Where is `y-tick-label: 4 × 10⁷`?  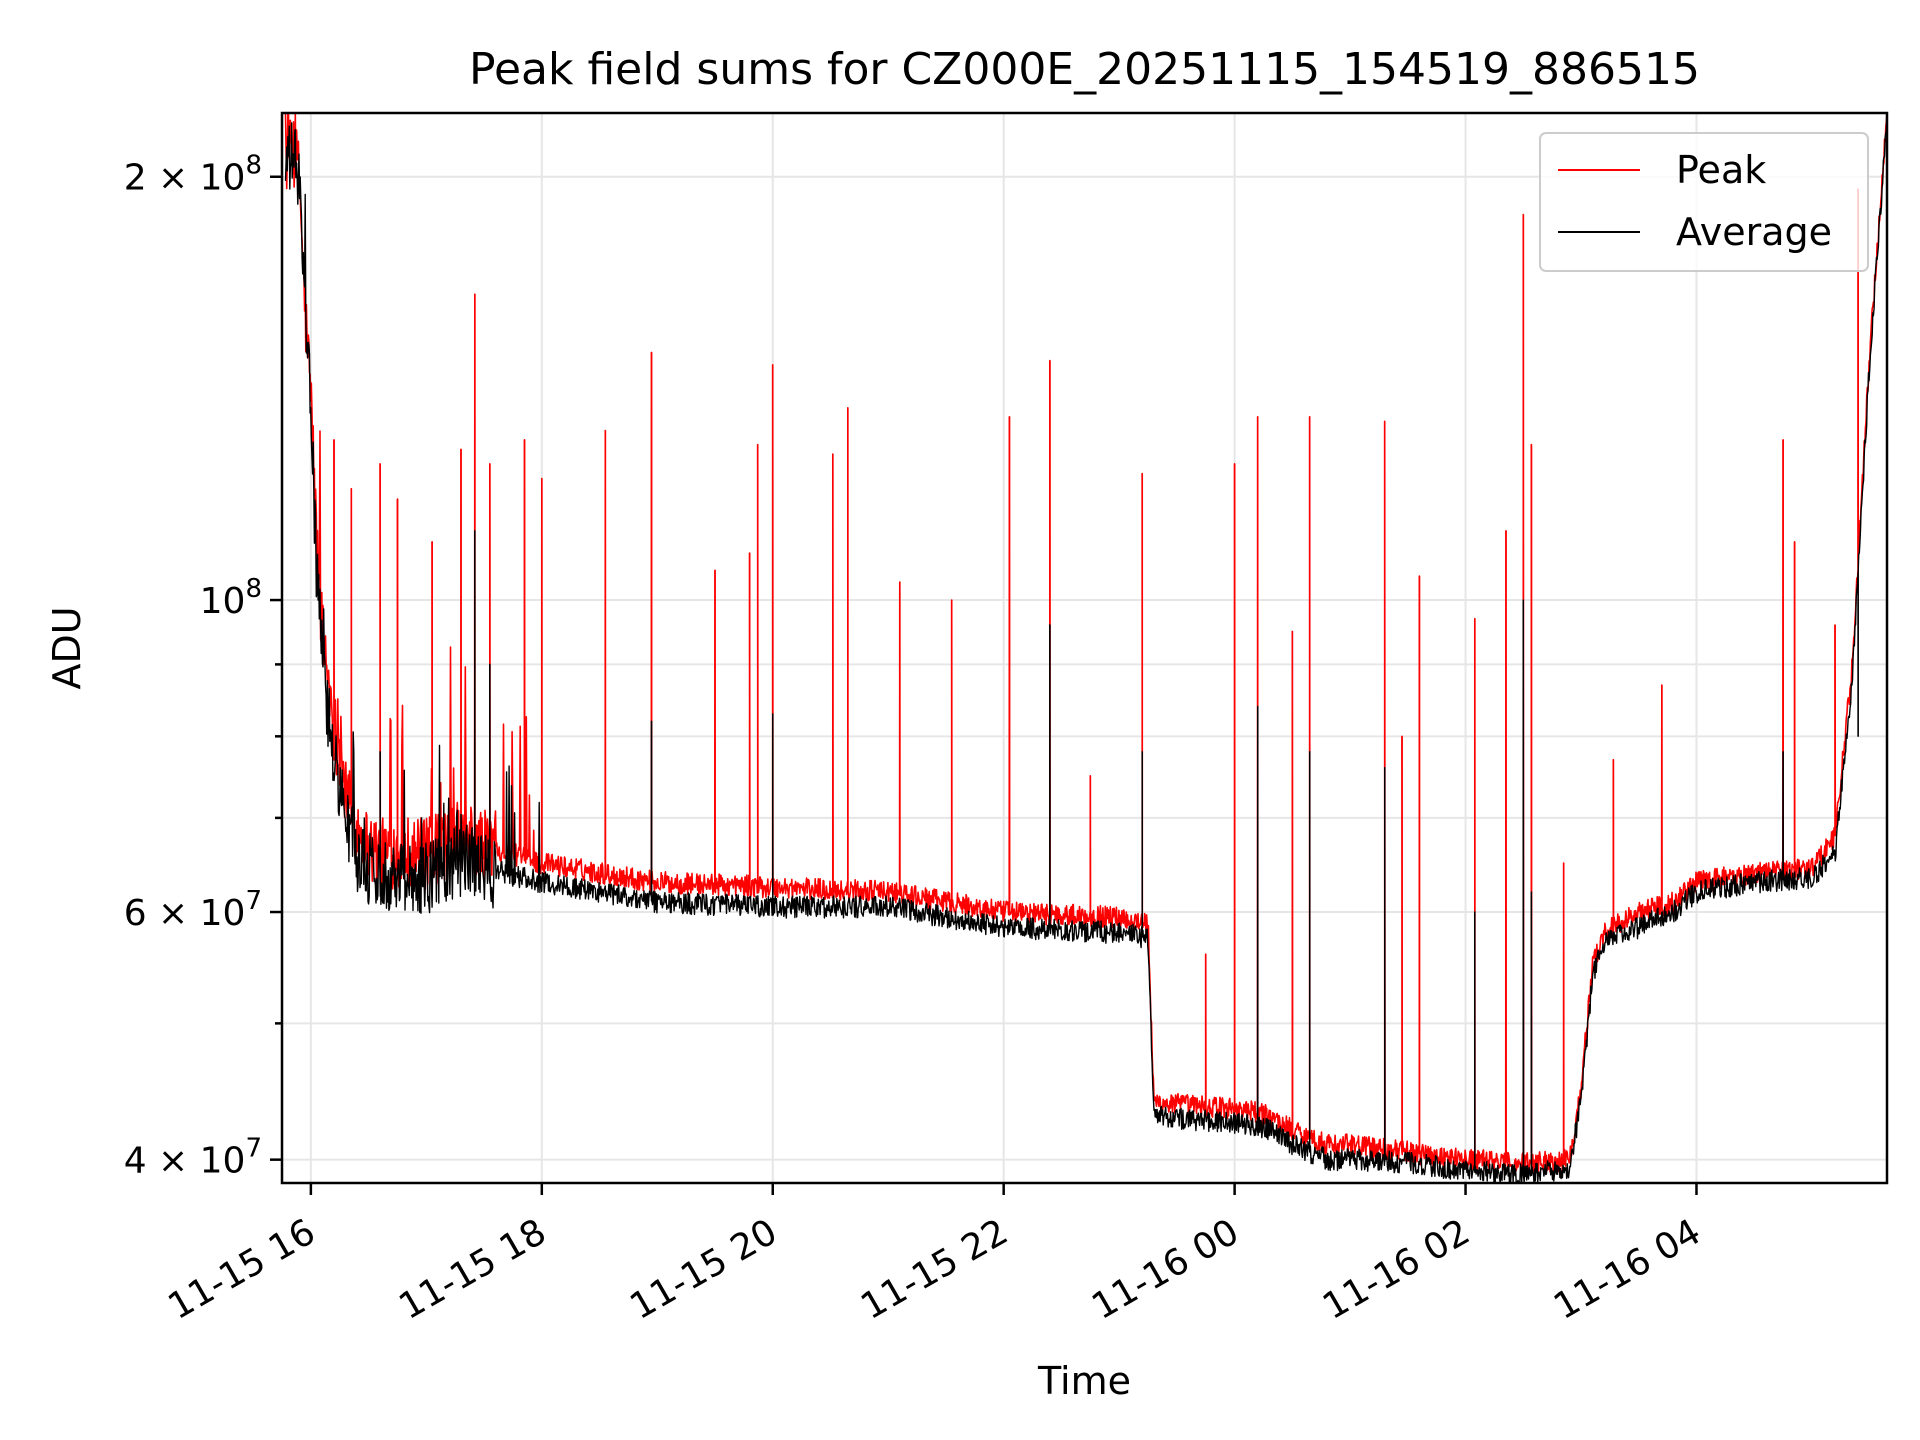 y-tick-label: 4 × 10⁷ is located at coordinates (193, 1158).